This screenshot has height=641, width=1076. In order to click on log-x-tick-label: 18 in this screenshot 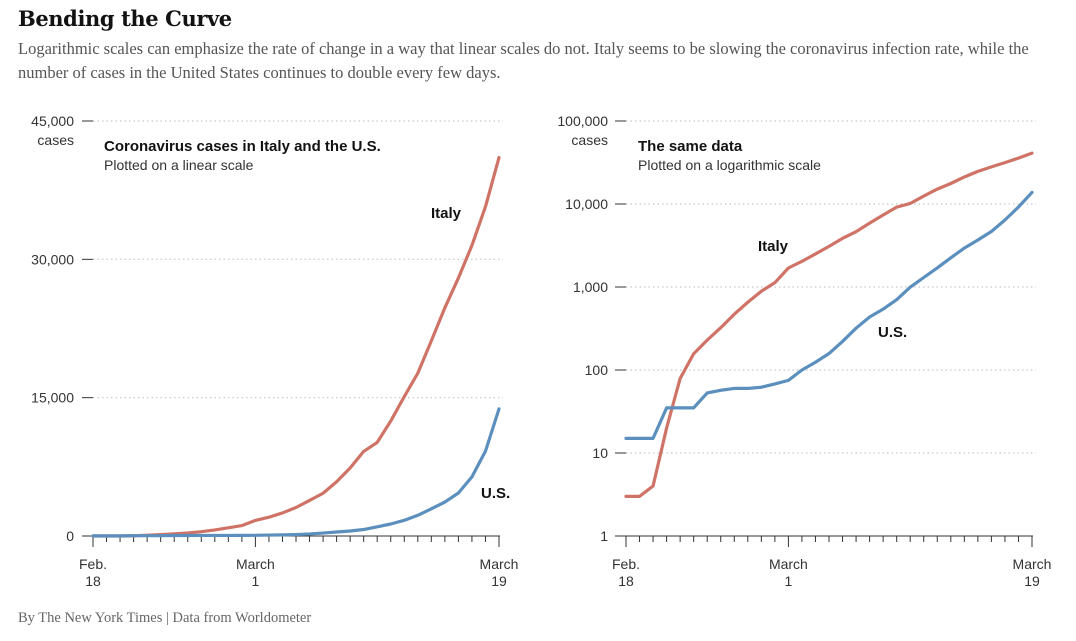, I will do `click(626, 581)`.